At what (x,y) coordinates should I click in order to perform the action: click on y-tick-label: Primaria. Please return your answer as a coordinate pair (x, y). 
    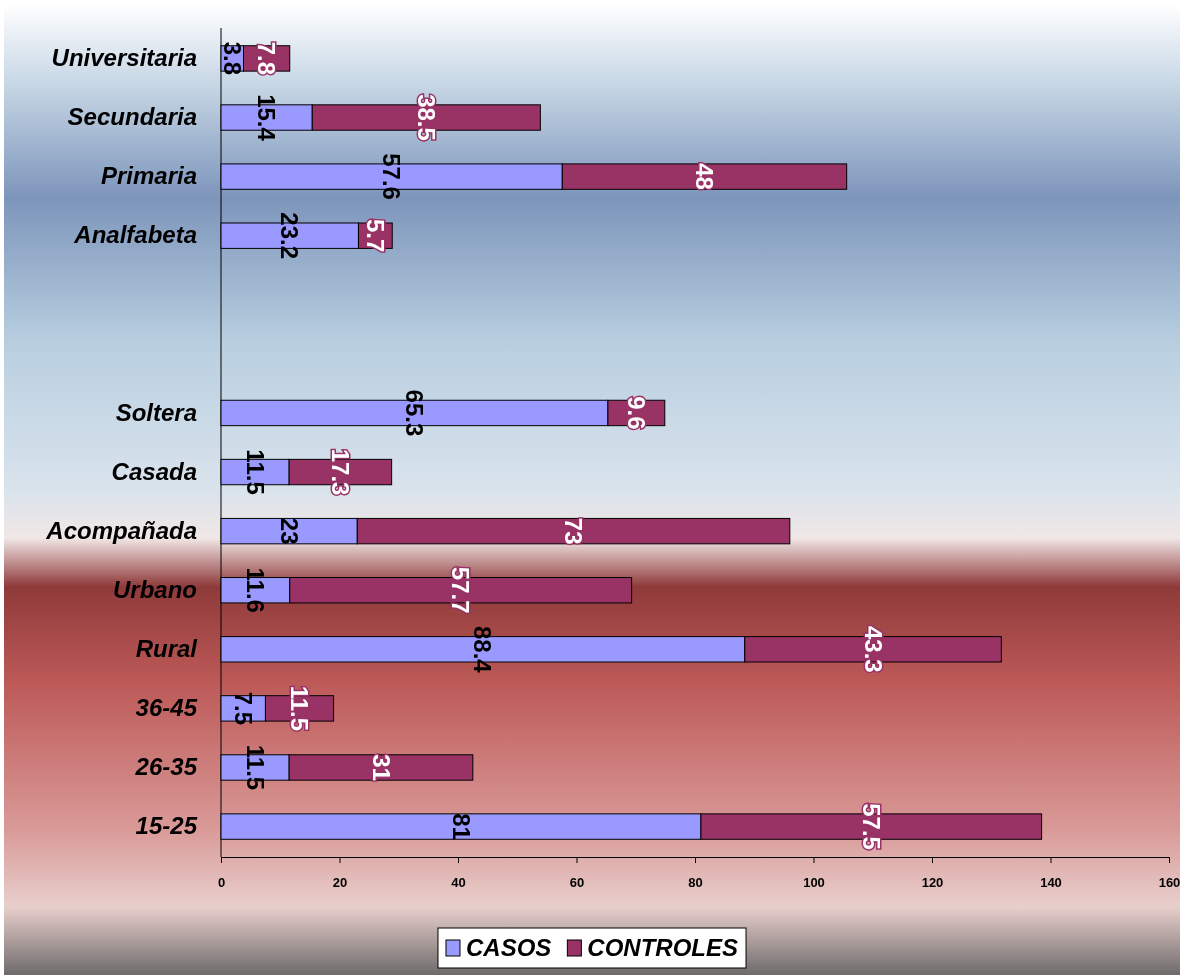
    Looking at the image, I should click on (148, 176).